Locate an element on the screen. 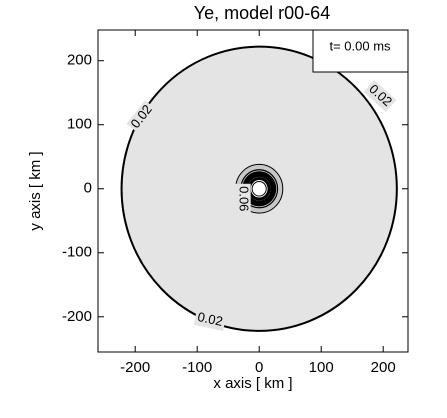  x-tick-label: 200 is located at coordinates (383, 367).